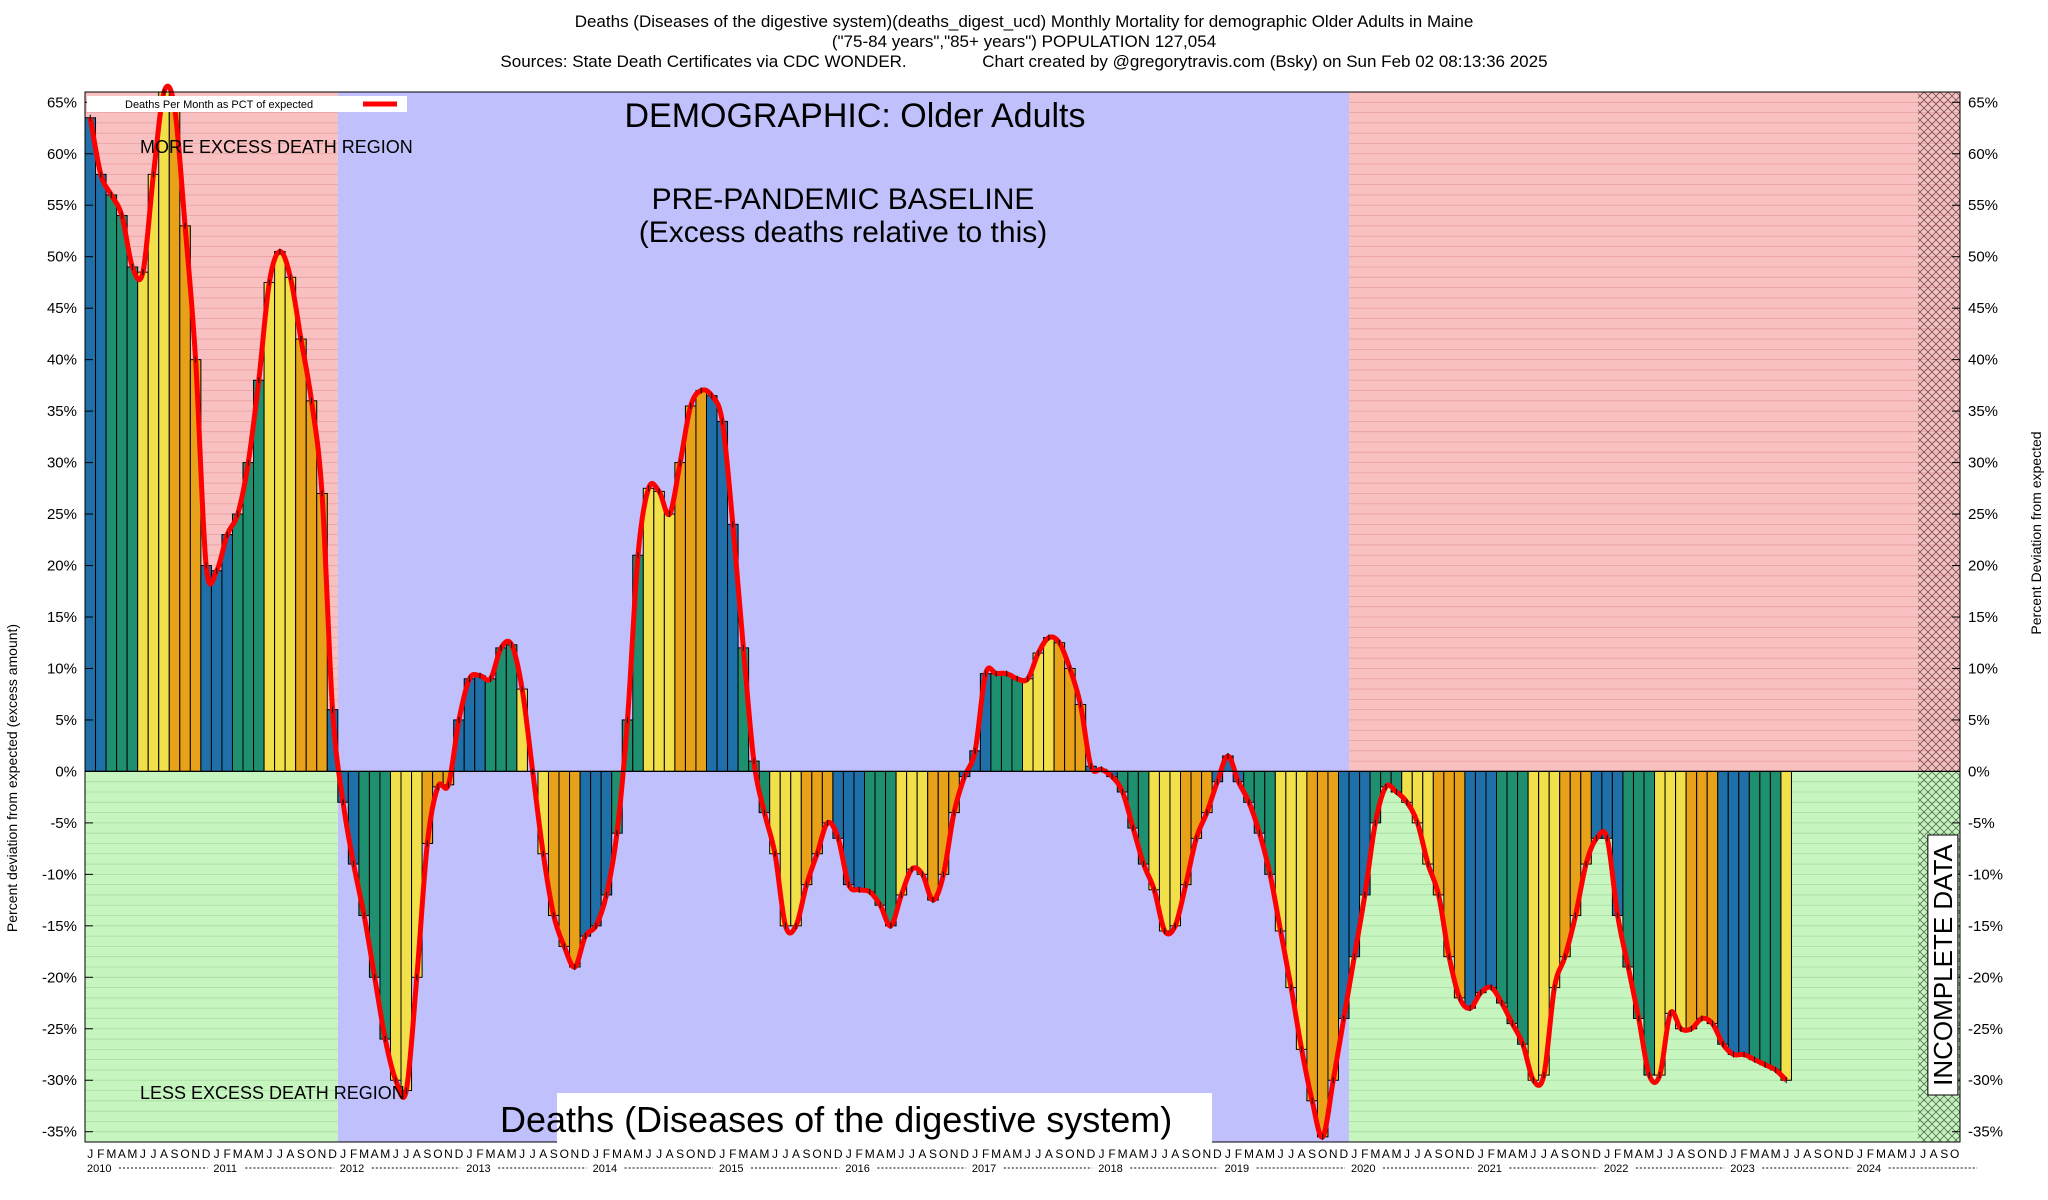 The width and height of the screenshot is (2048, 1200). What do you see at coordinates (66, 720) in the screenshot?
I see `y-tick-label-left: 5%` at bounding box center [66, 720].